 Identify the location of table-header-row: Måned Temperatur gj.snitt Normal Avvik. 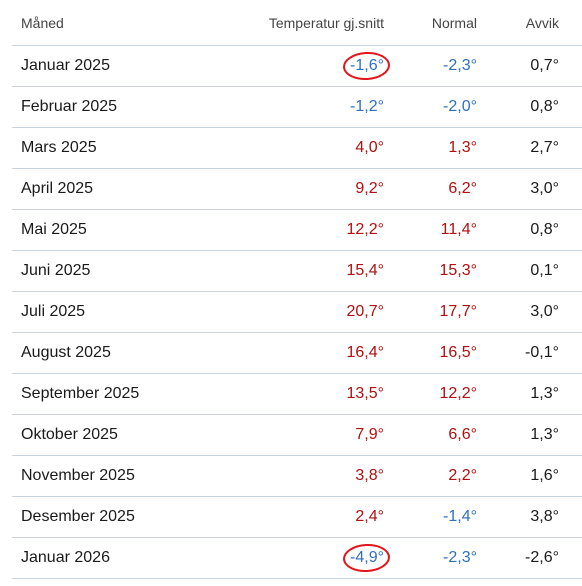
(297, 23).